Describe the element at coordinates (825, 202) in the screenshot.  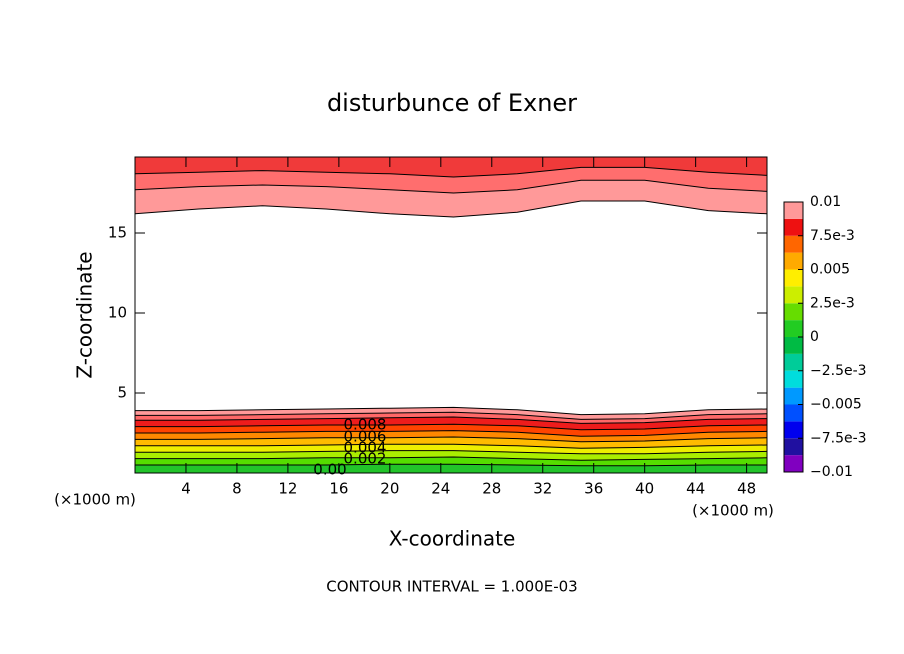
I see `colorbar-tick-label: 0.01` at that location.